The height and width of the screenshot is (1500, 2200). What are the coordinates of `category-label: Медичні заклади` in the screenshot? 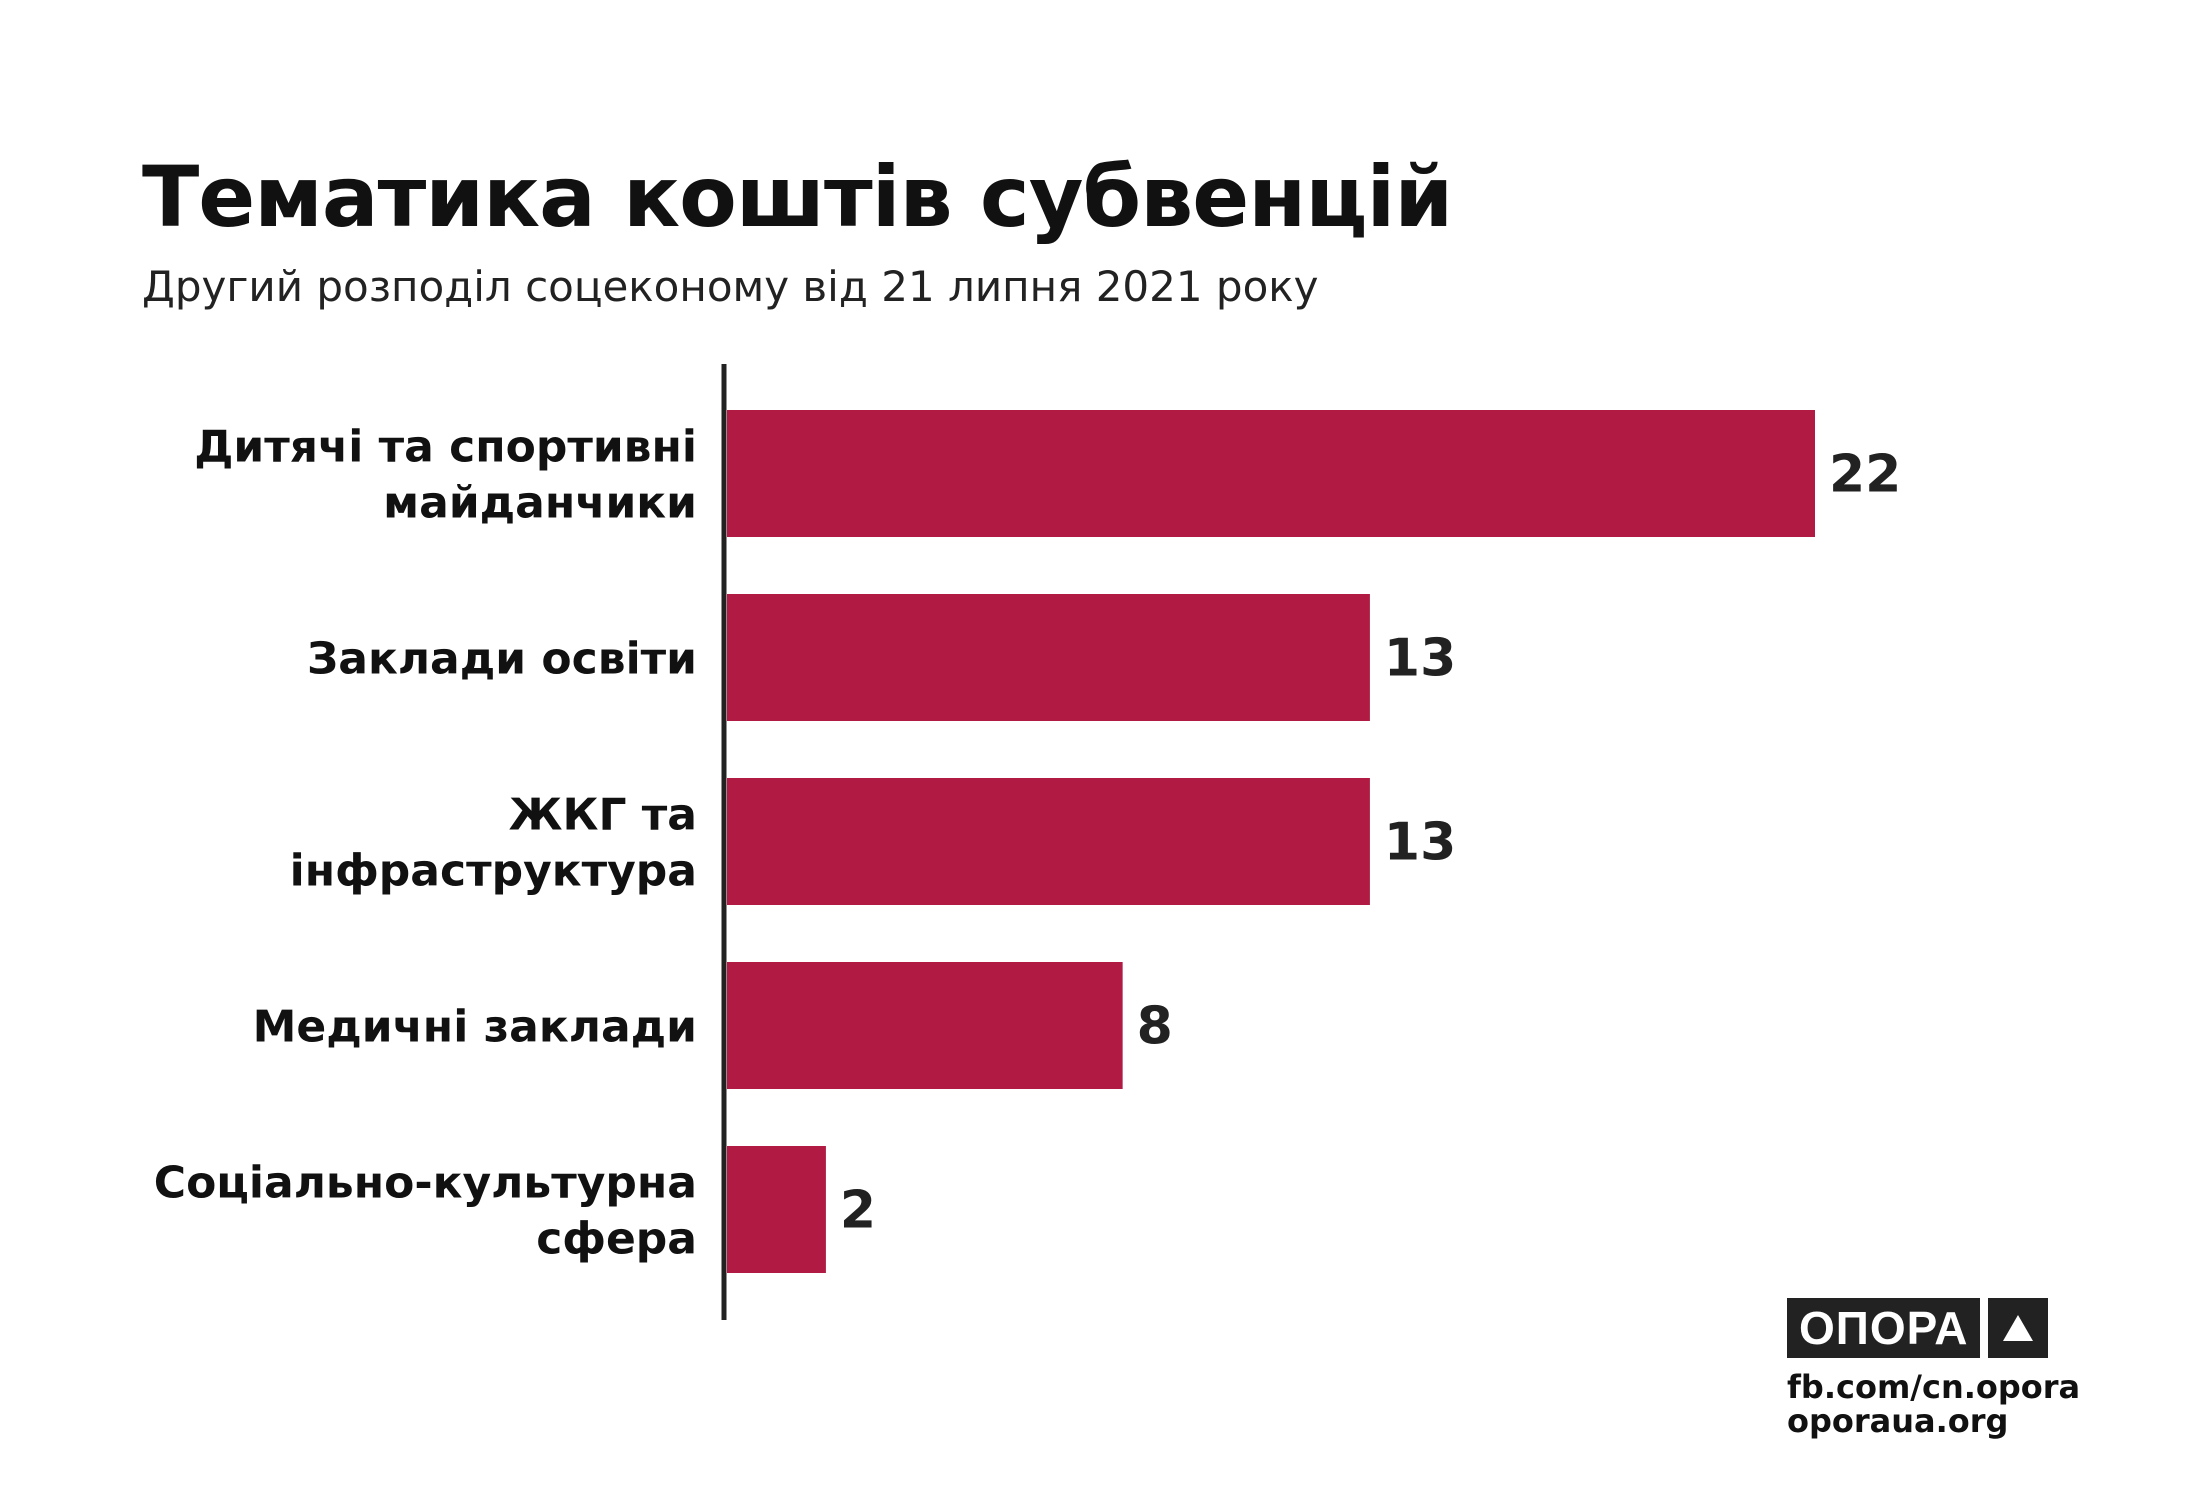 It's located at (475, 1027).